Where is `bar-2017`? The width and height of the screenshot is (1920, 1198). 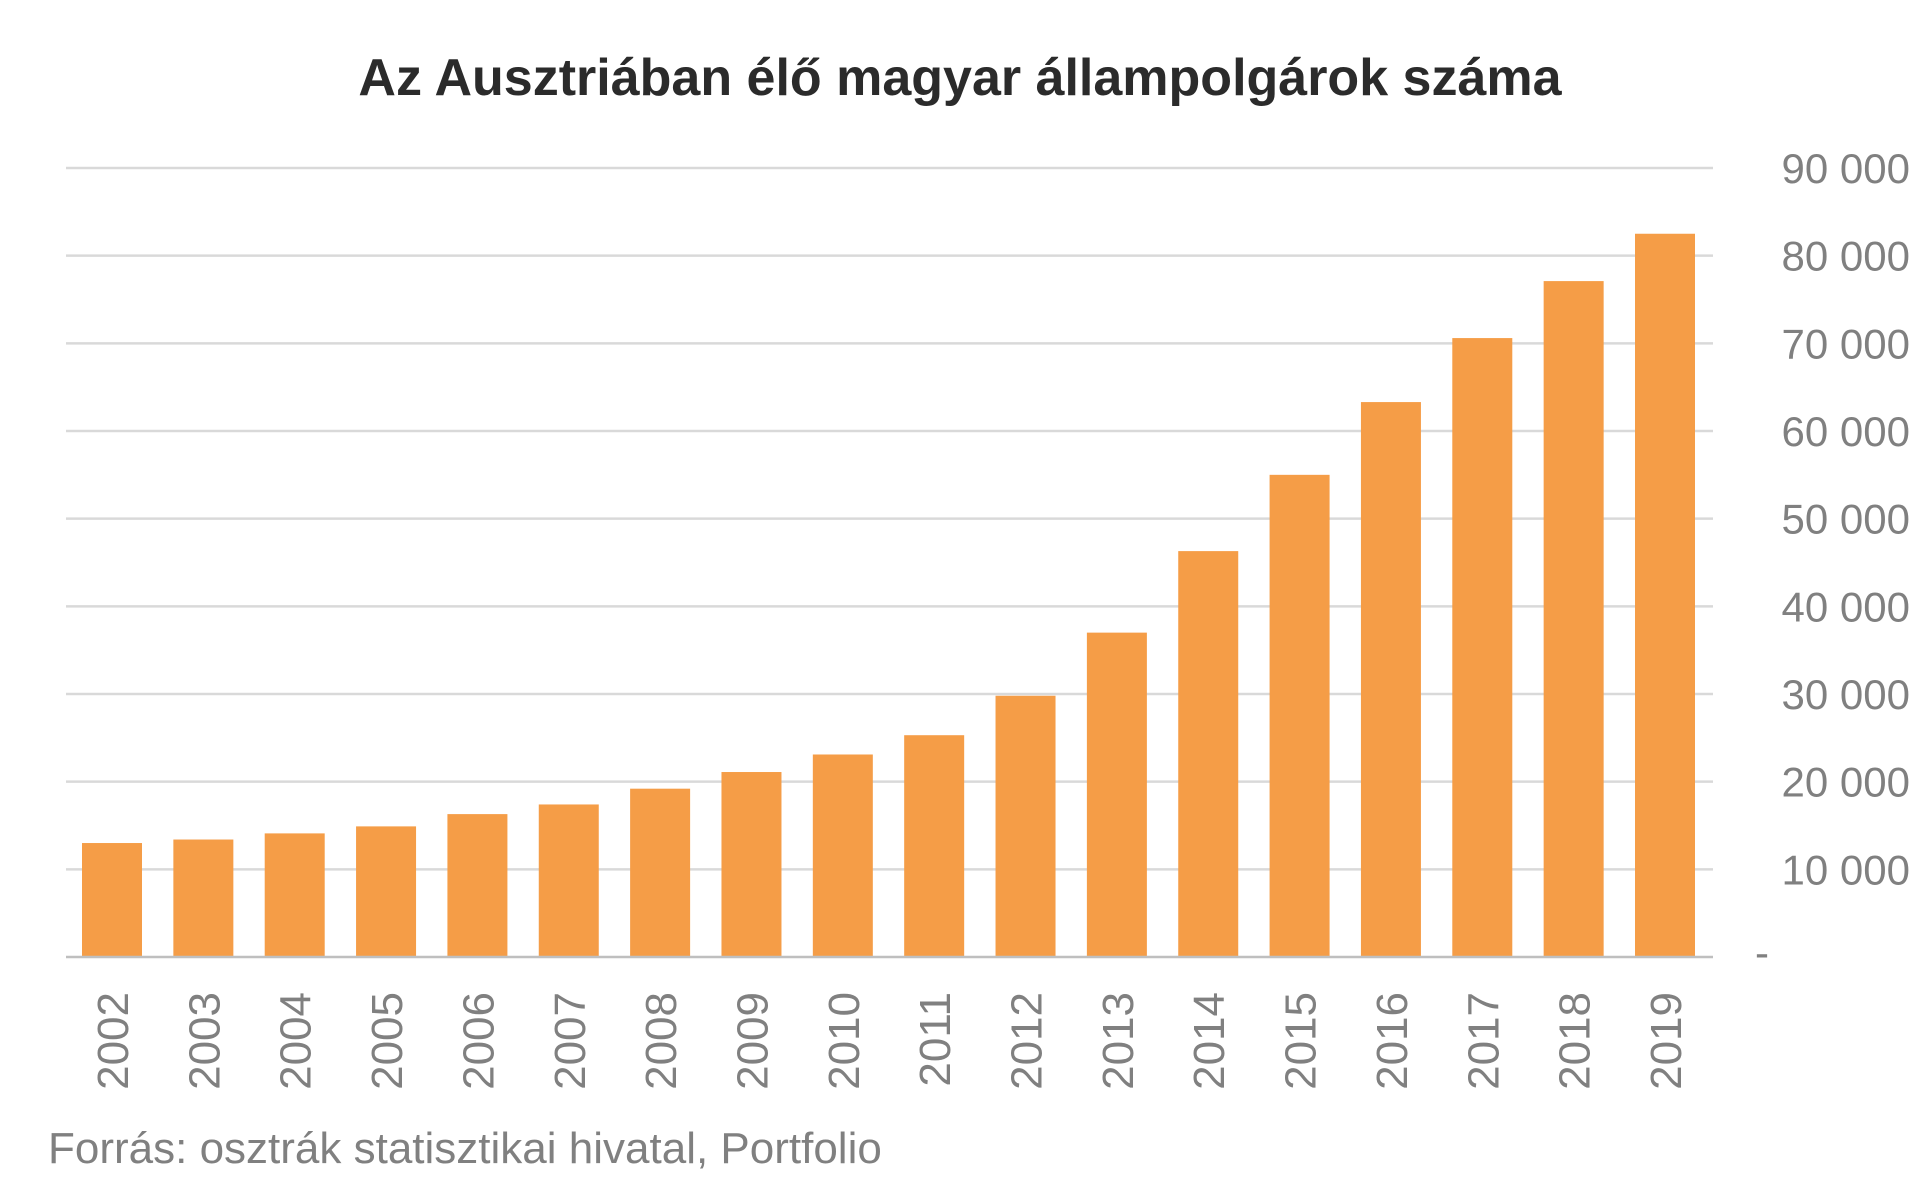 bar-2017 is located at coordinates (1482, 647).